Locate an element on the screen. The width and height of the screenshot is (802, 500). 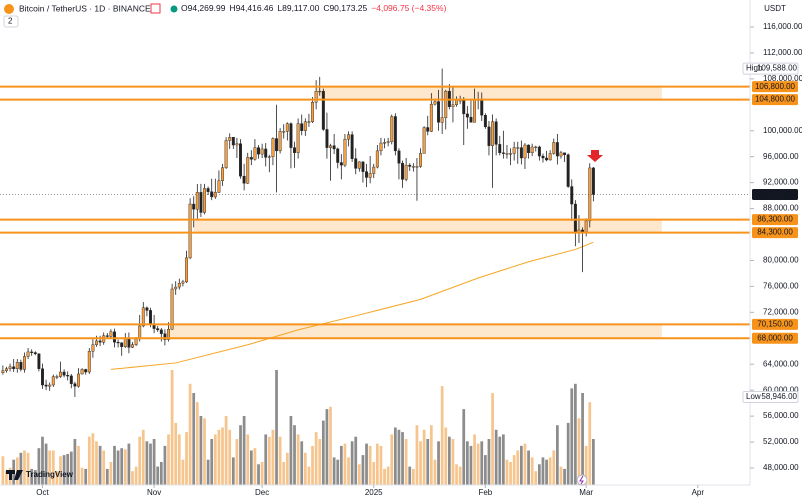
indicator-toggle is located at coordinates (11, 21).